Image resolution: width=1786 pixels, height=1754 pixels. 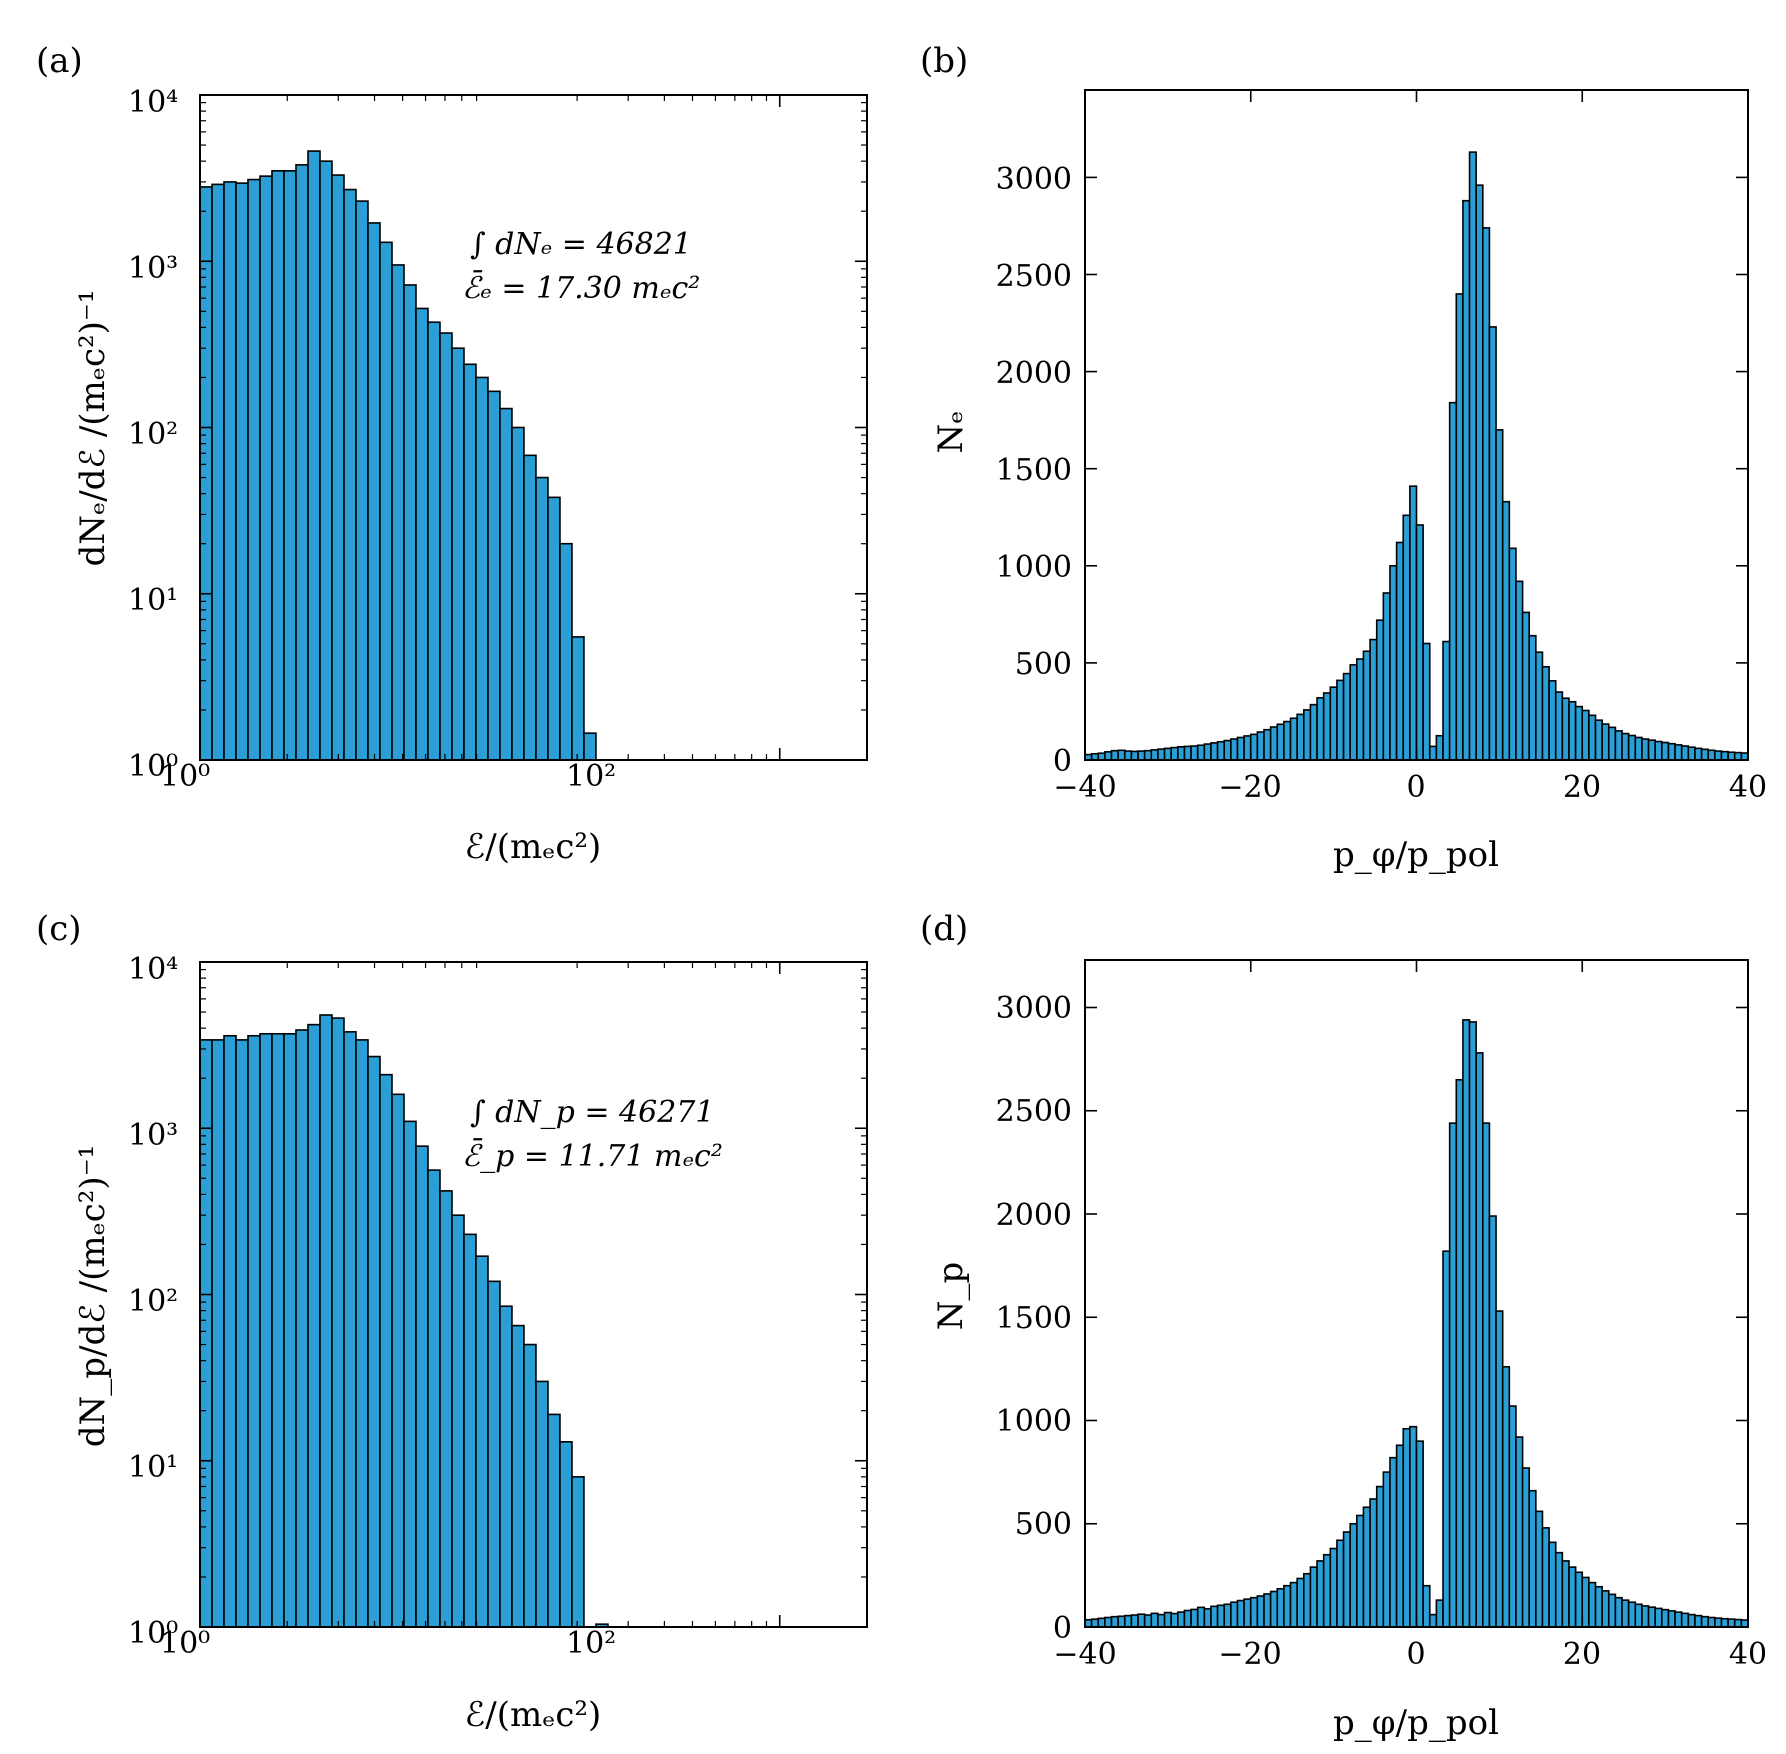 What do you see at coordinates (533, 1294) in the screenshot?
I see `panel-c-ticks` at bounding box center [533, 1294].